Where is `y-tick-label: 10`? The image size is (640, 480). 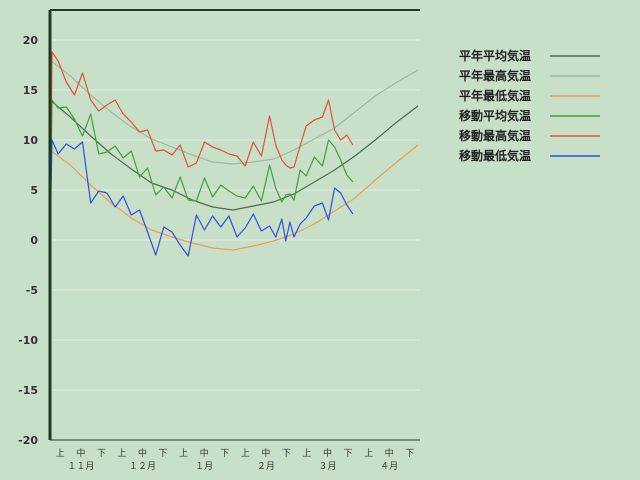 y-tick-label: 10 is located at coordinates (31, 140).